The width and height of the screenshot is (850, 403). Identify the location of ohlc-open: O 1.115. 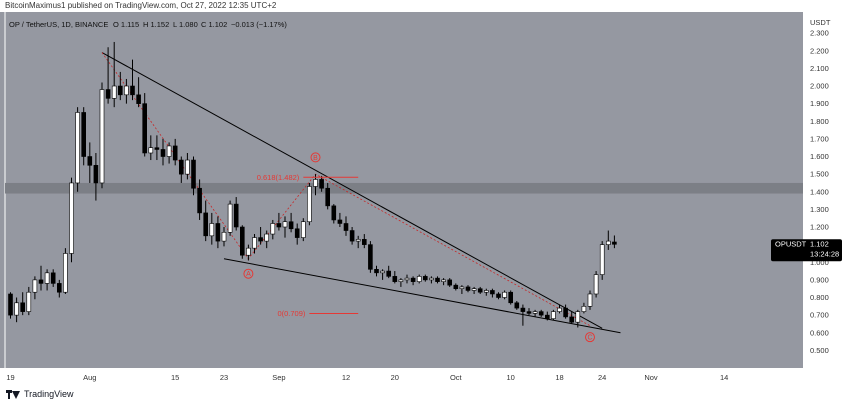
(126, 24).